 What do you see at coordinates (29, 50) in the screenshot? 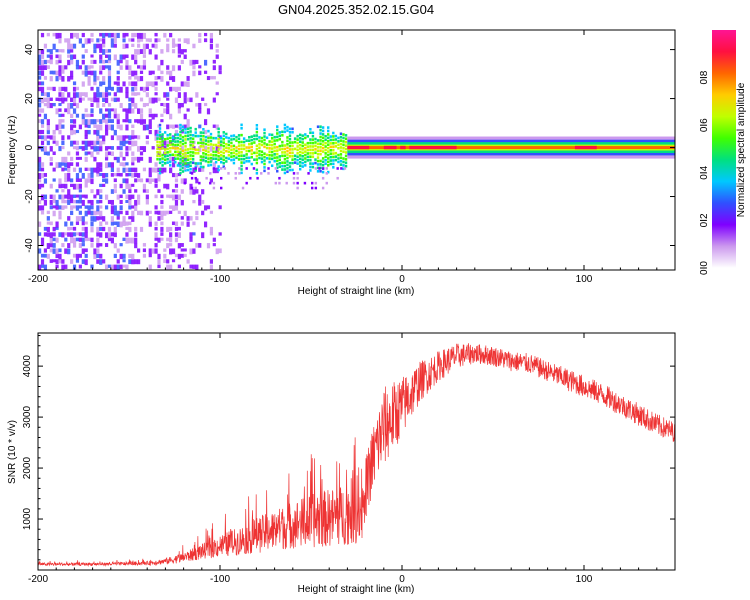
I see `y-tick-label: 40` at bounding box center [29, 50].